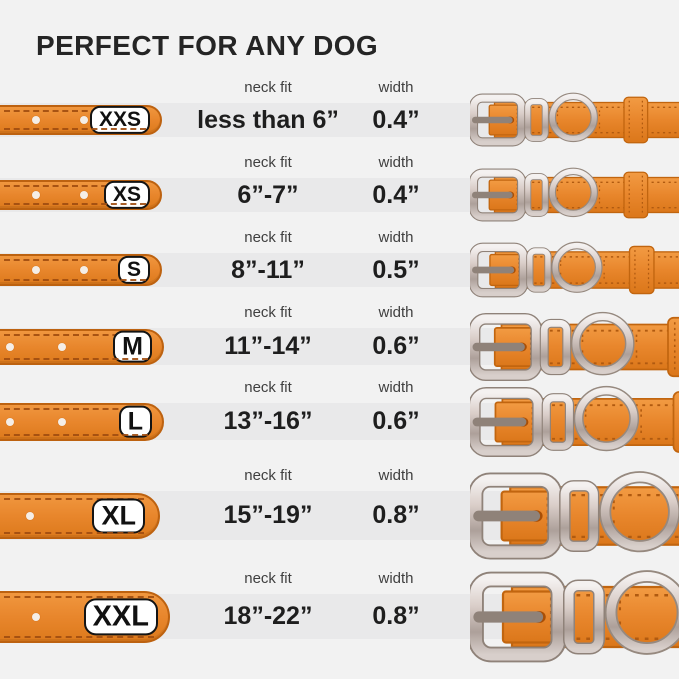 The width and height of the screenshot is (679, 679). Describe the element at coordinates (135, 421) in the screenshot. I see `size-badge: L` at that location.